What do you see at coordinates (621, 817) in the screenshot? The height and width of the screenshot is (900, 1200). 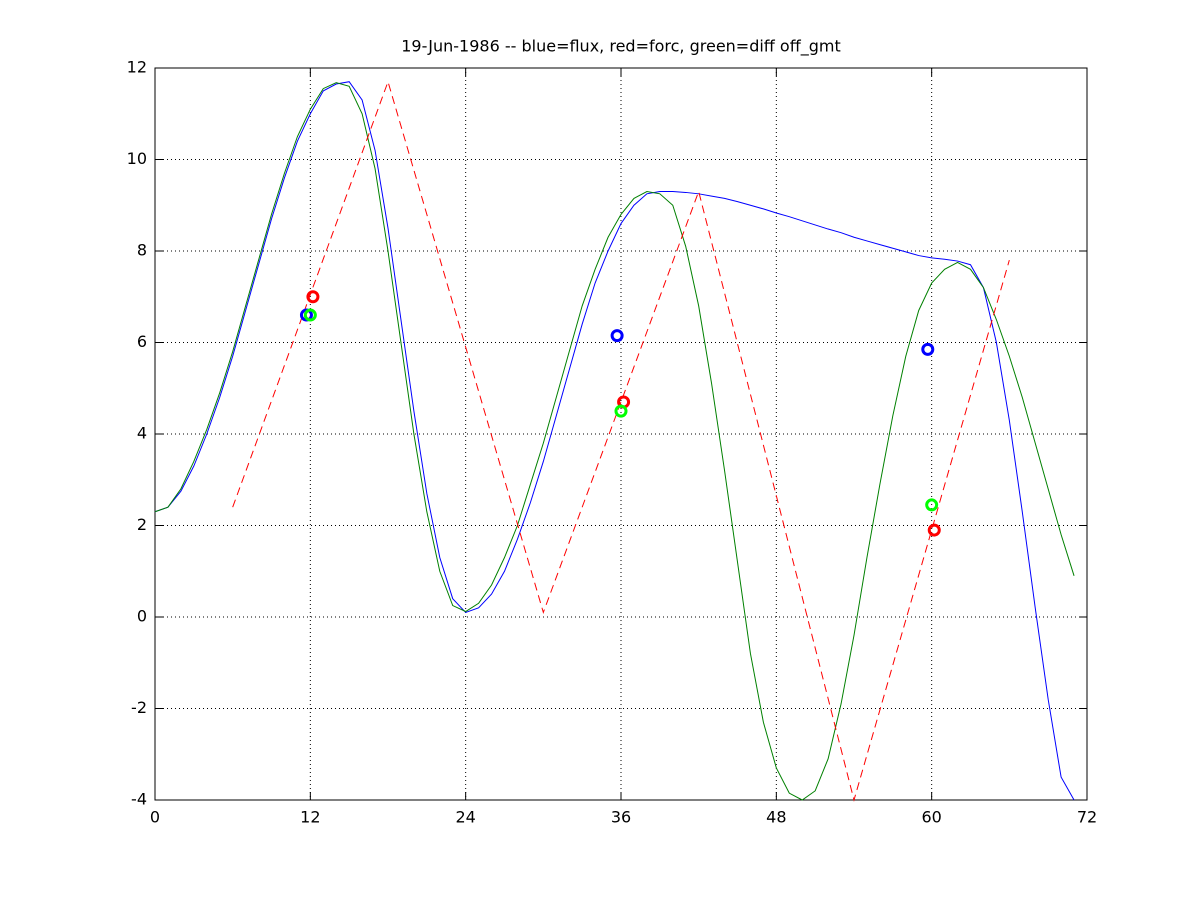 I see `x-tick-label: 36` at bounding box center [621, 817].